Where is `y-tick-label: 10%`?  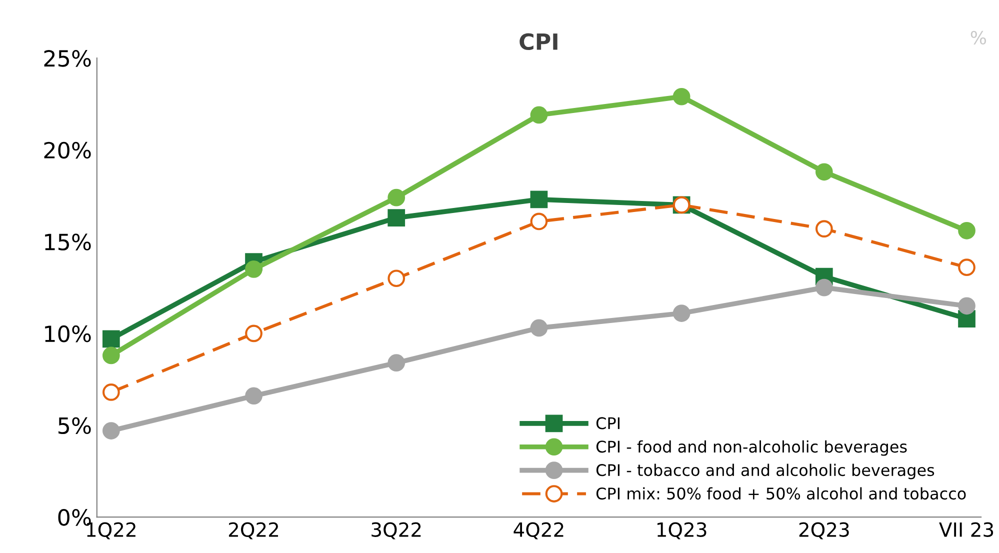
y-tick-label: 10% is located at coordinates (68, 333).